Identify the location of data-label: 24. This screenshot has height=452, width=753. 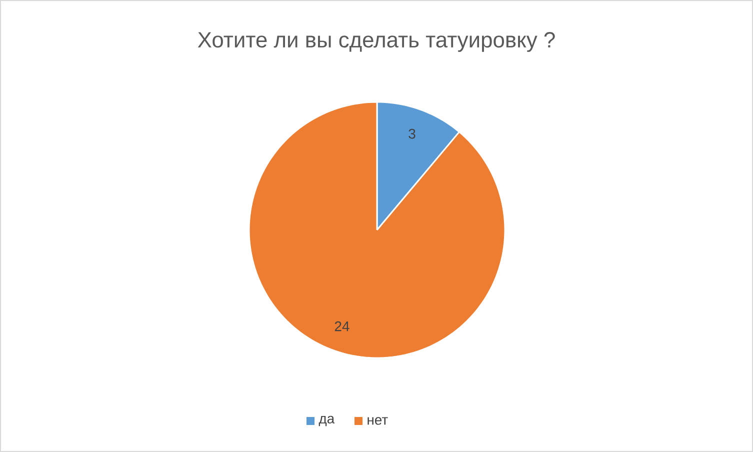
(342, 326).